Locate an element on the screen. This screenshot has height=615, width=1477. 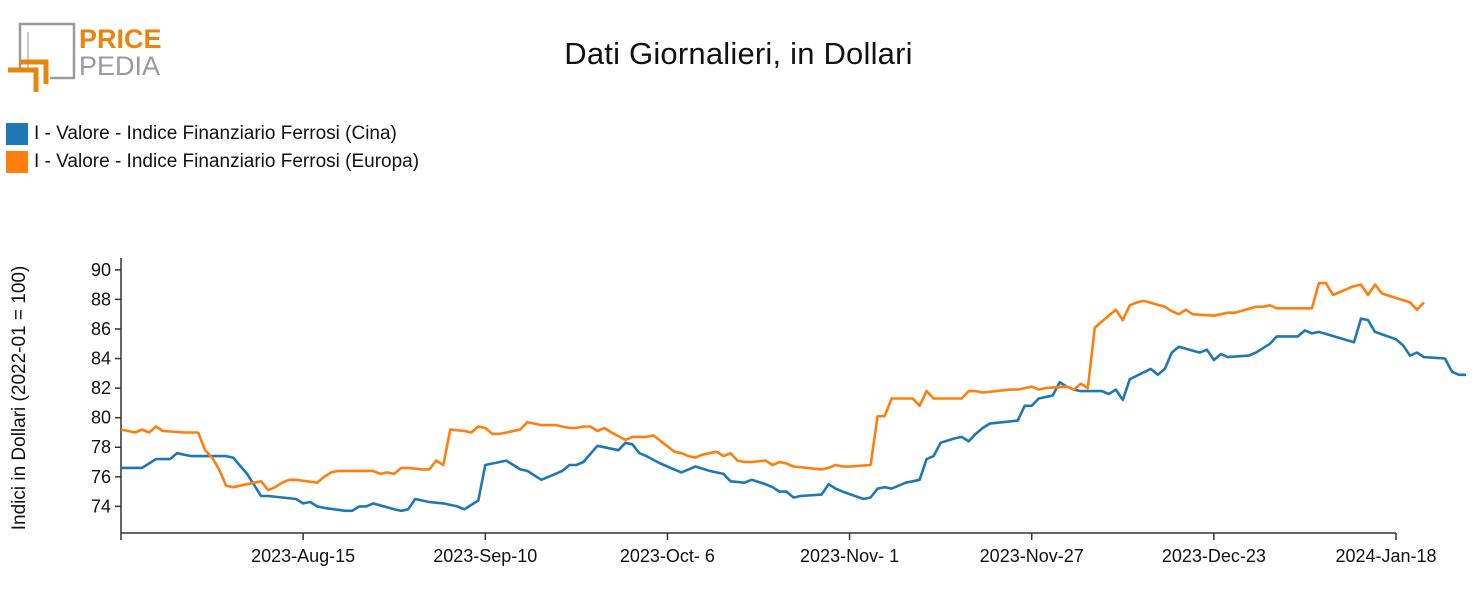
x-tick-label: 2023-Oct- 6 is located at coordinates (667, 556).